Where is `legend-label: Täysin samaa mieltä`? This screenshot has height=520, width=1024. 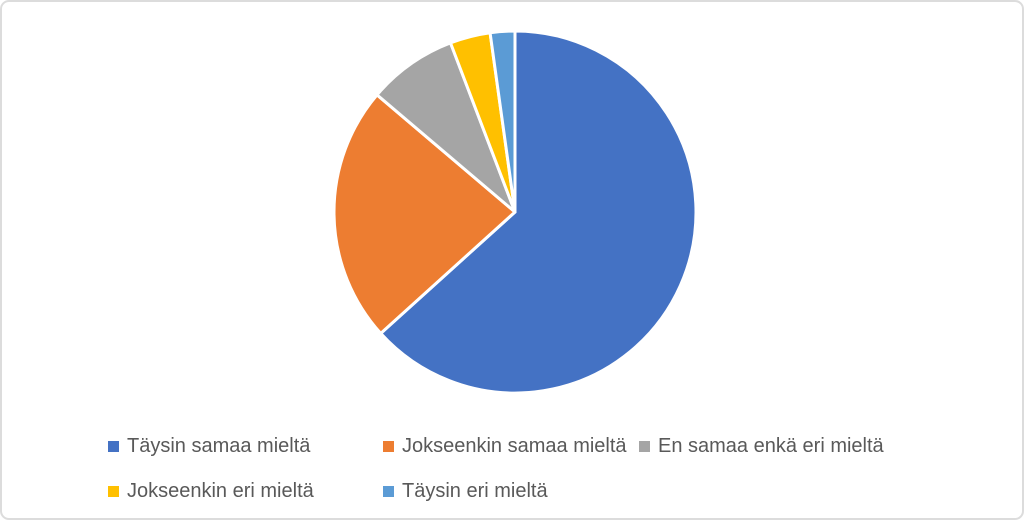
legend-label: Täysin samaa mieltä is located at coordinates (219, 446).